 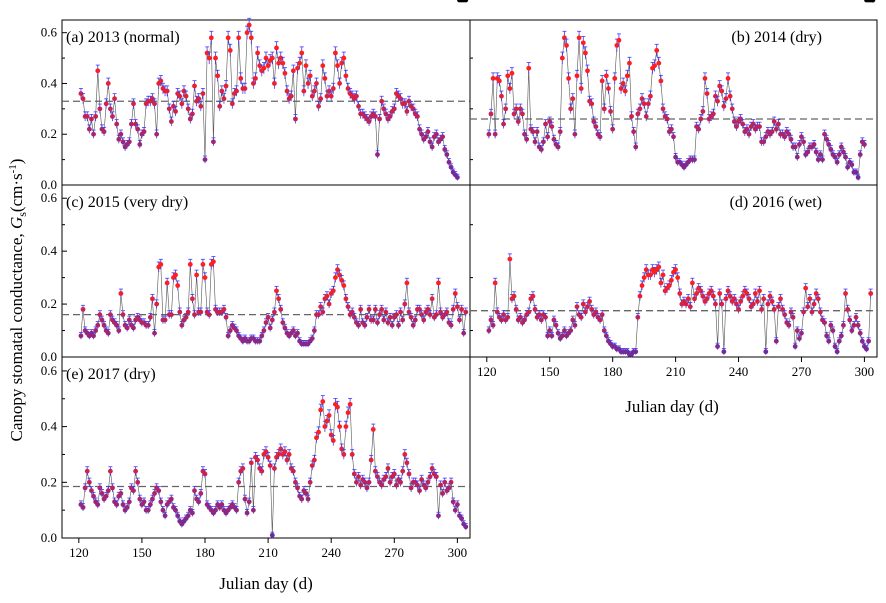 I want to click on y-tick-label-c: 0.0, so click(x=49, y=356).